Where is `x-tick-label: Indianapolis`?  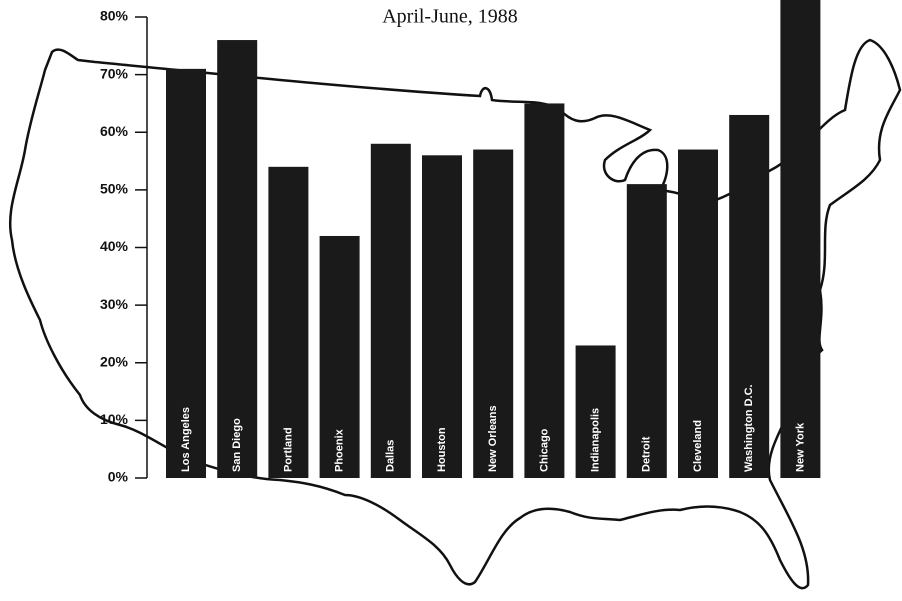 x-tick-label: Indianapolis is located at coordinates (596, 440).